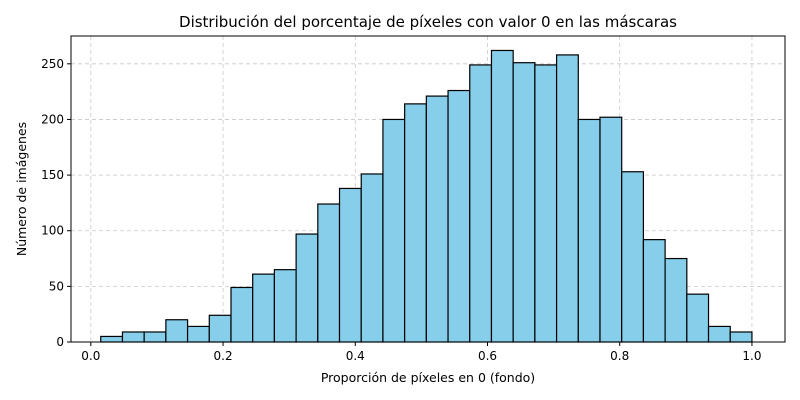 This screenshot has width=800, height=400. I want to click on y-tick-label: 0, so click(60, 342).